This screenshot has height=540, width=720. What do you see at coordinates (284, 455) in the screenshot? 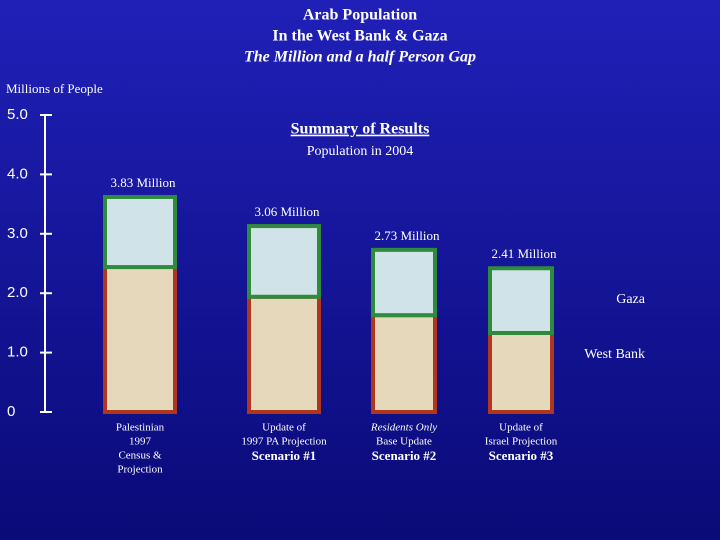
I see `scenario-label: Scenario #1` at bounding box center [284, 455].